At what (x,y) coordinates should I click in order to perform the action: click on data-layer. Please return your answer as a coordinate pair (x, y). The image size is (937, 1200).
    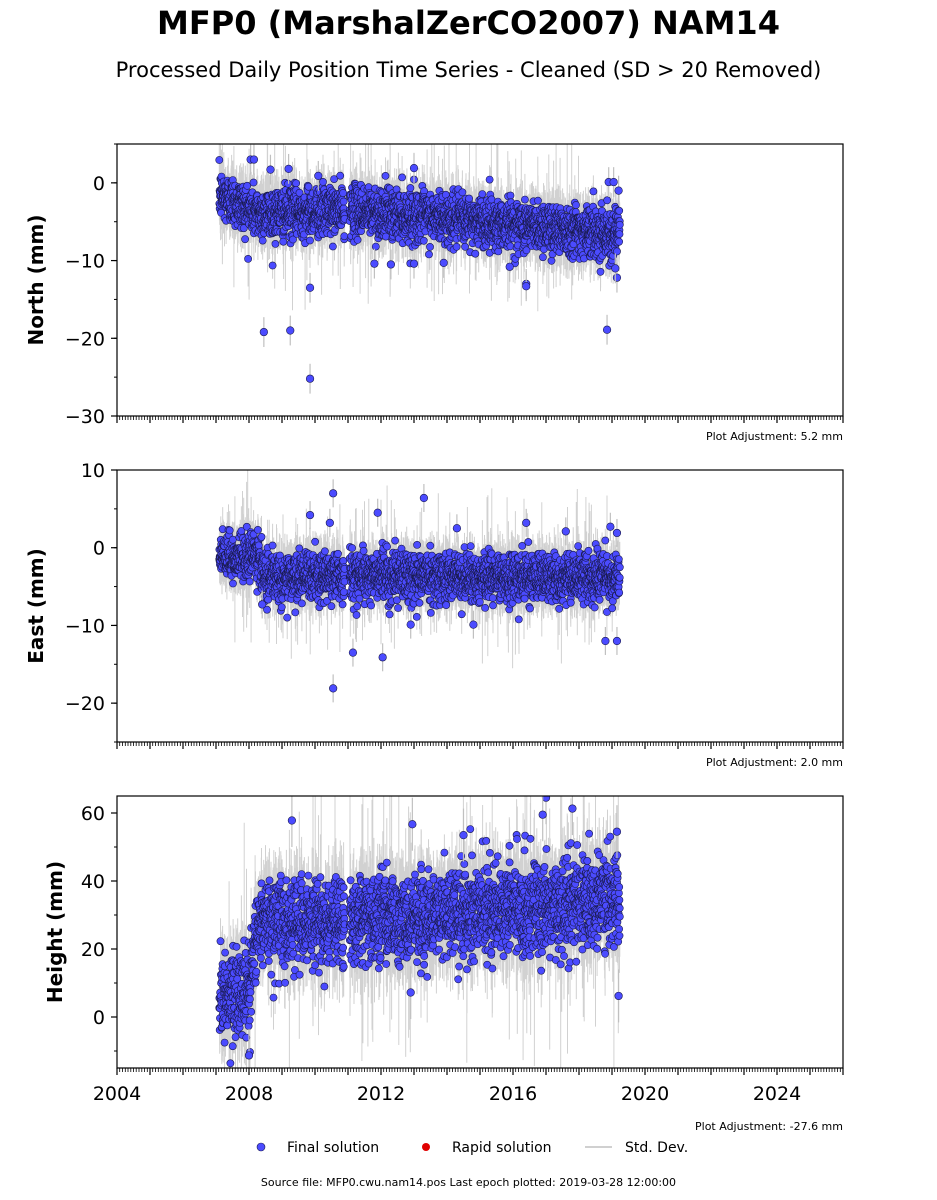
    Looking at the image, I should click on (419, 269).